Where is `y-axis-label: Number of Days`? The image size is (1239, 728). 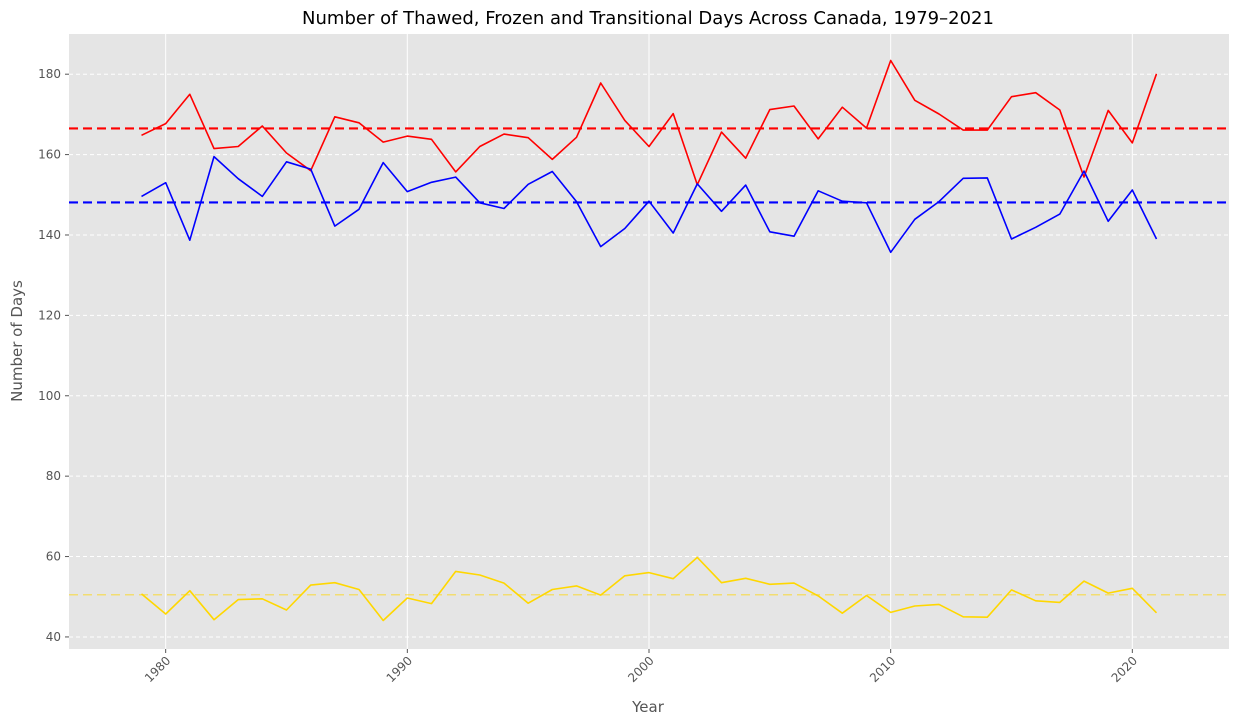
y-axis-label: Number of Days is located at coordinates (17, 341).